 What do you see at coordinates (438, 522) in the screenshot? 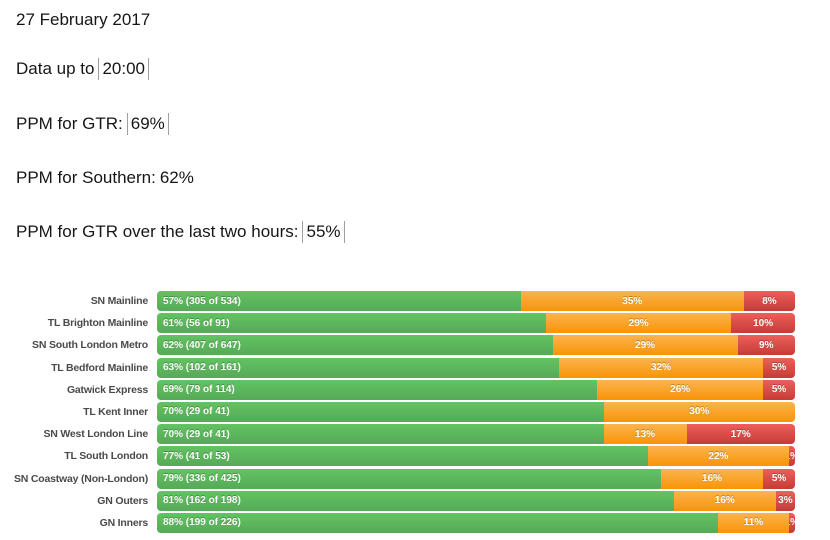
I see `bar-segment-green: 88% (199 of 226)` at bounding box center [438, 522].